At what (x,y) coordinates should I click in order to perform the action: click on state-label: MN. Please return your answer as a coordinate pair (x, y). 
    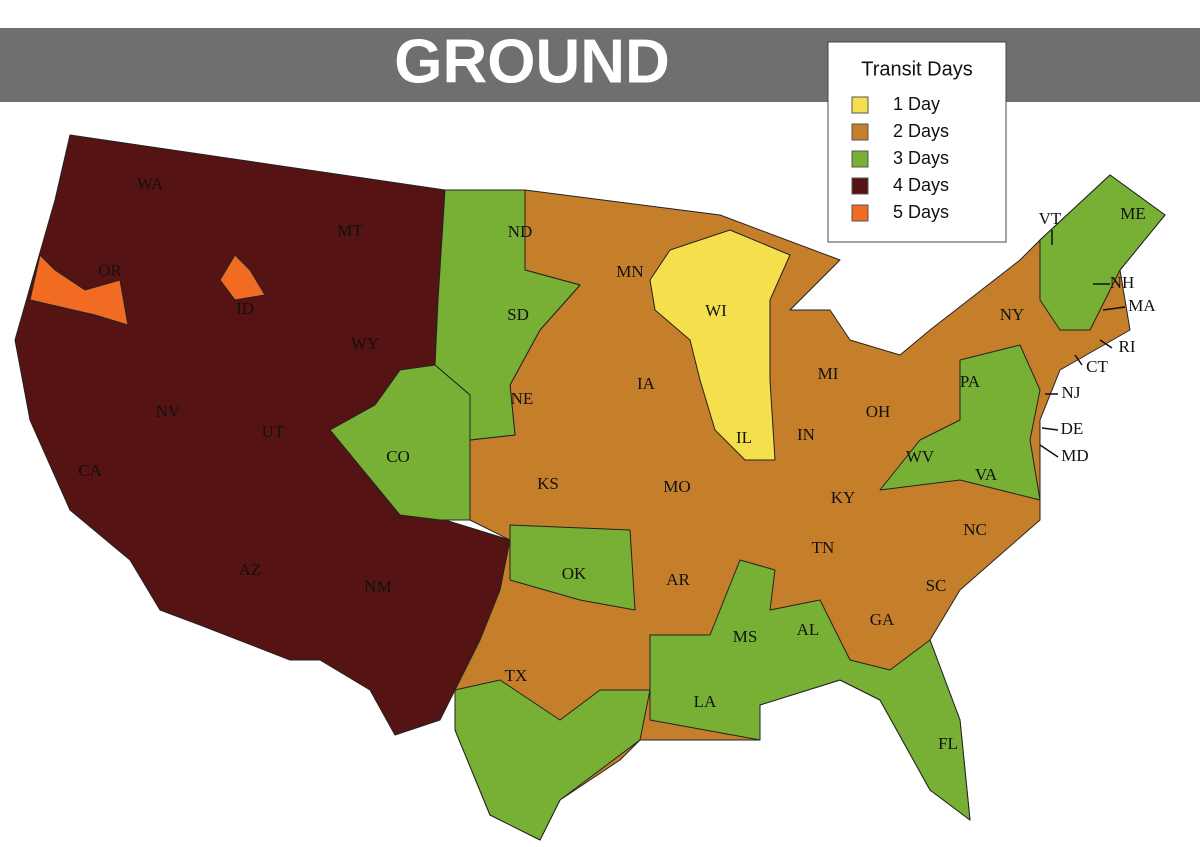
    Looking at the image, I should click on (629, 271).